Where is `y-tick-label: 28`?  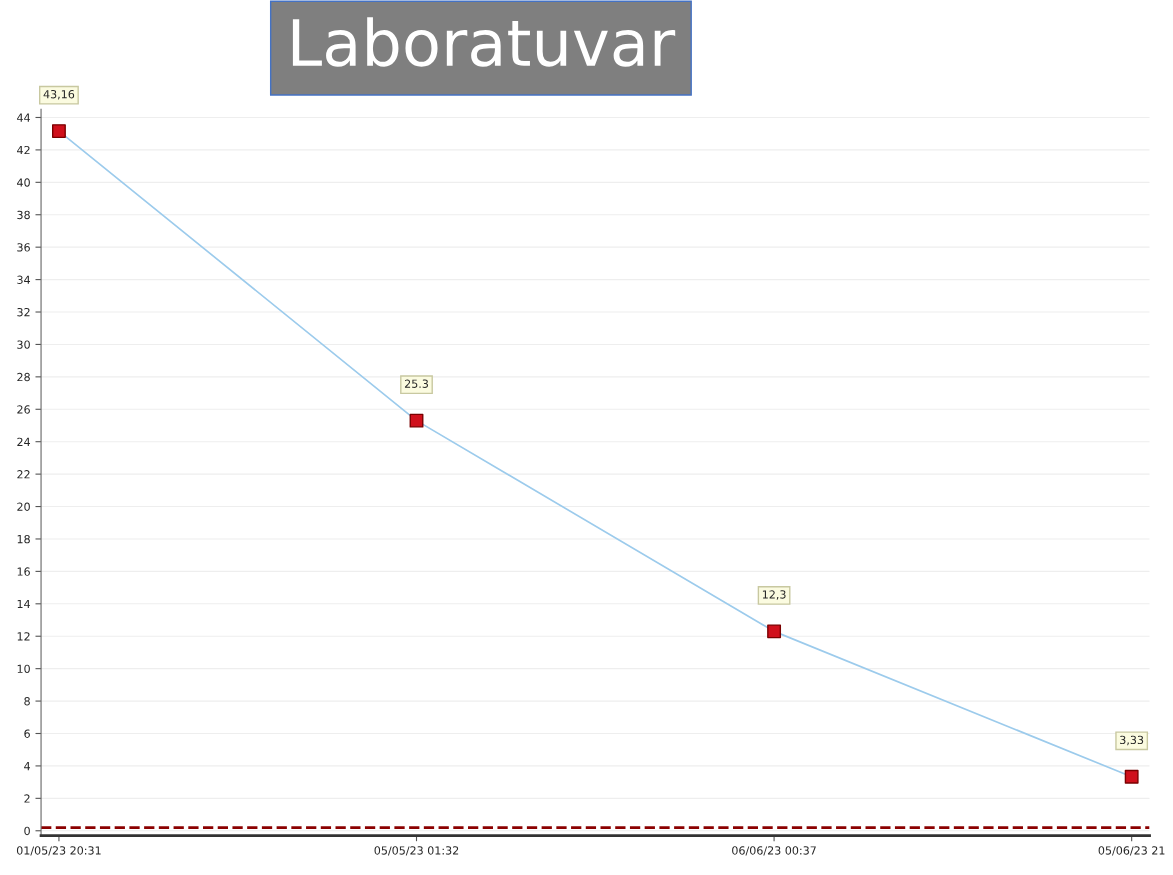 y-tick-label: 28 is located at coordinates (23, 377).